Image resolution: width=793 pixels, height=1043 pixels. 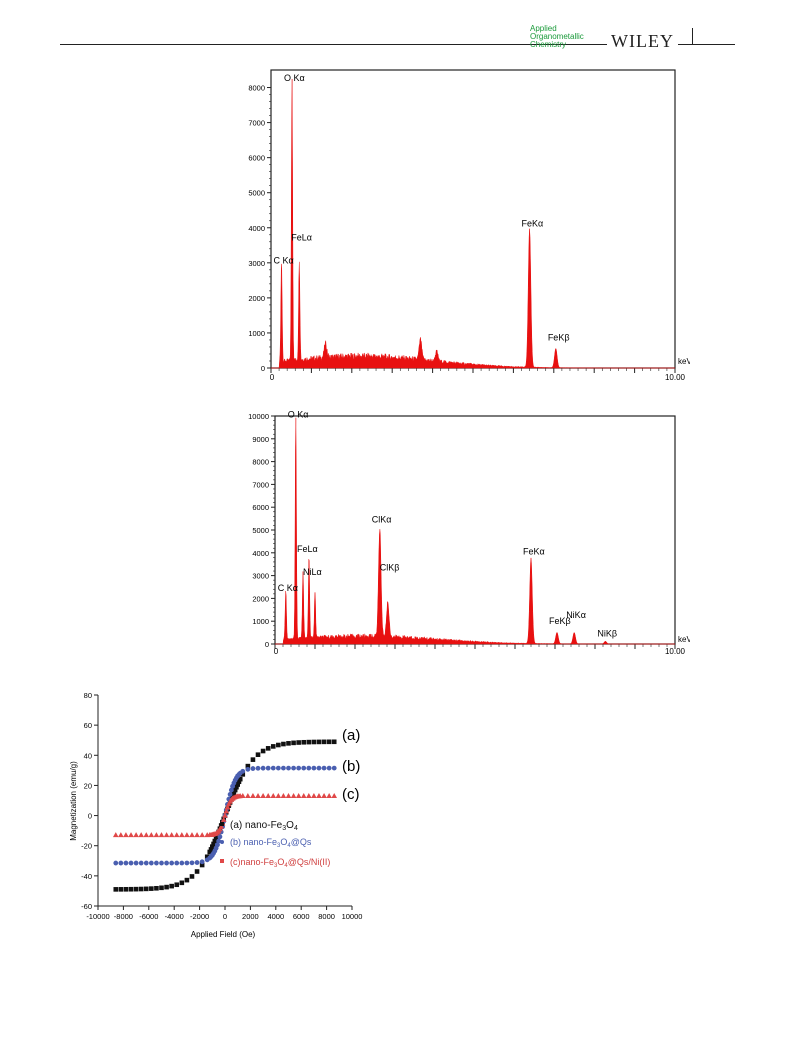 I want to click on peak-label: ClKβ, so click(x=390, y=567).